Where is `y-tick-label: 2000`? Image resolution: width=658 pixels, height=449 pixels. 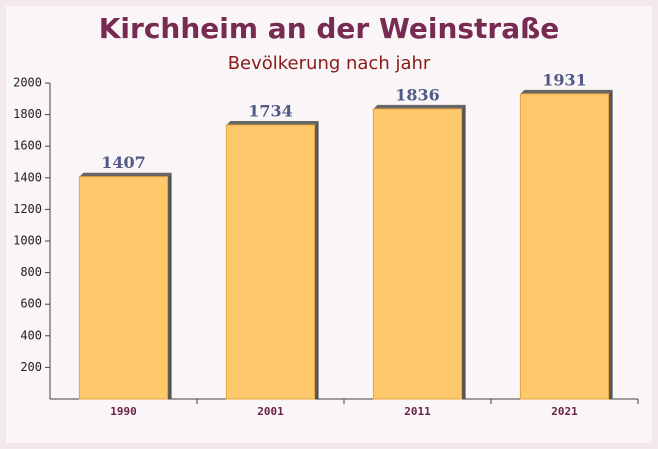
y-tick-label: 2000 is located at coordinates (27, 83).